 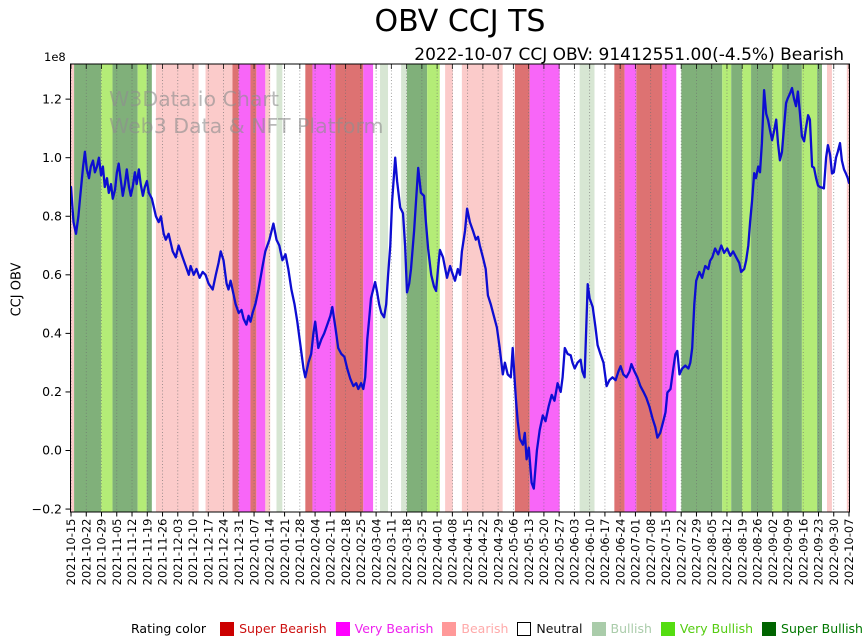 I want to click on x-tick-label: 2021-11-05, so click(x=117, y=552).